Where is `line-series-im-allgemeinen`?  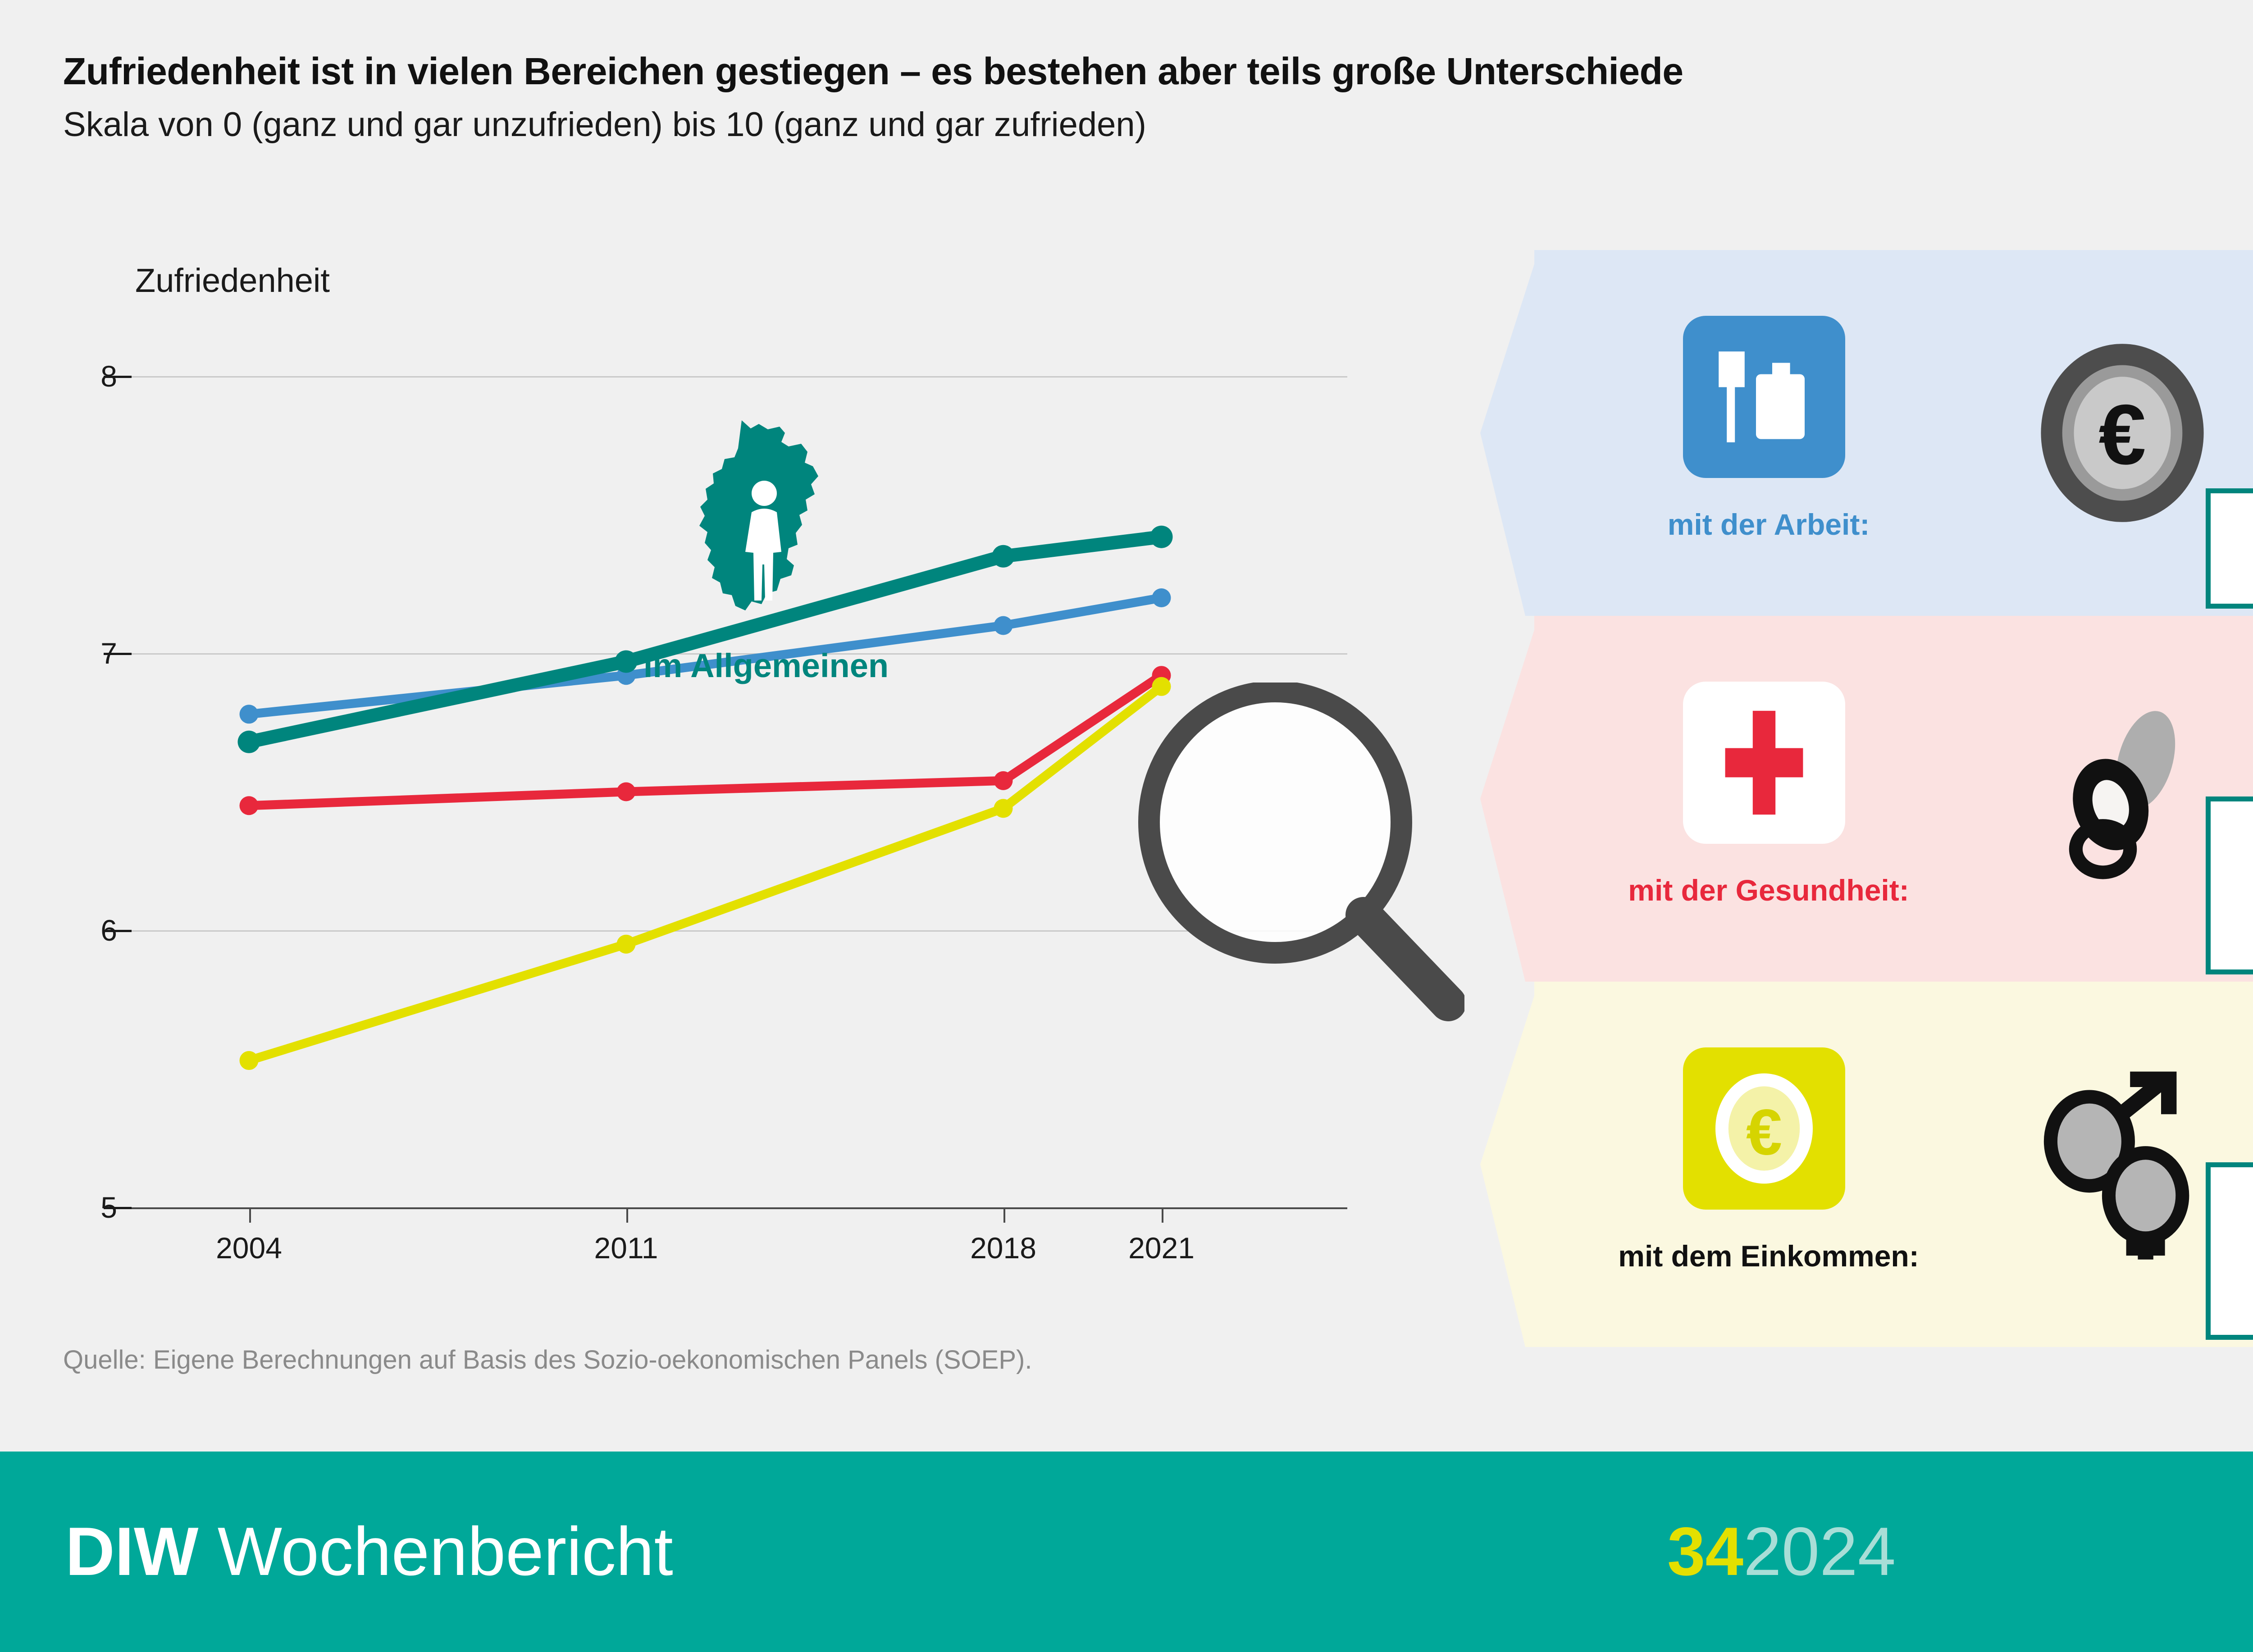 line-series-im-allgemeinen is located at coordinates (705, 639).